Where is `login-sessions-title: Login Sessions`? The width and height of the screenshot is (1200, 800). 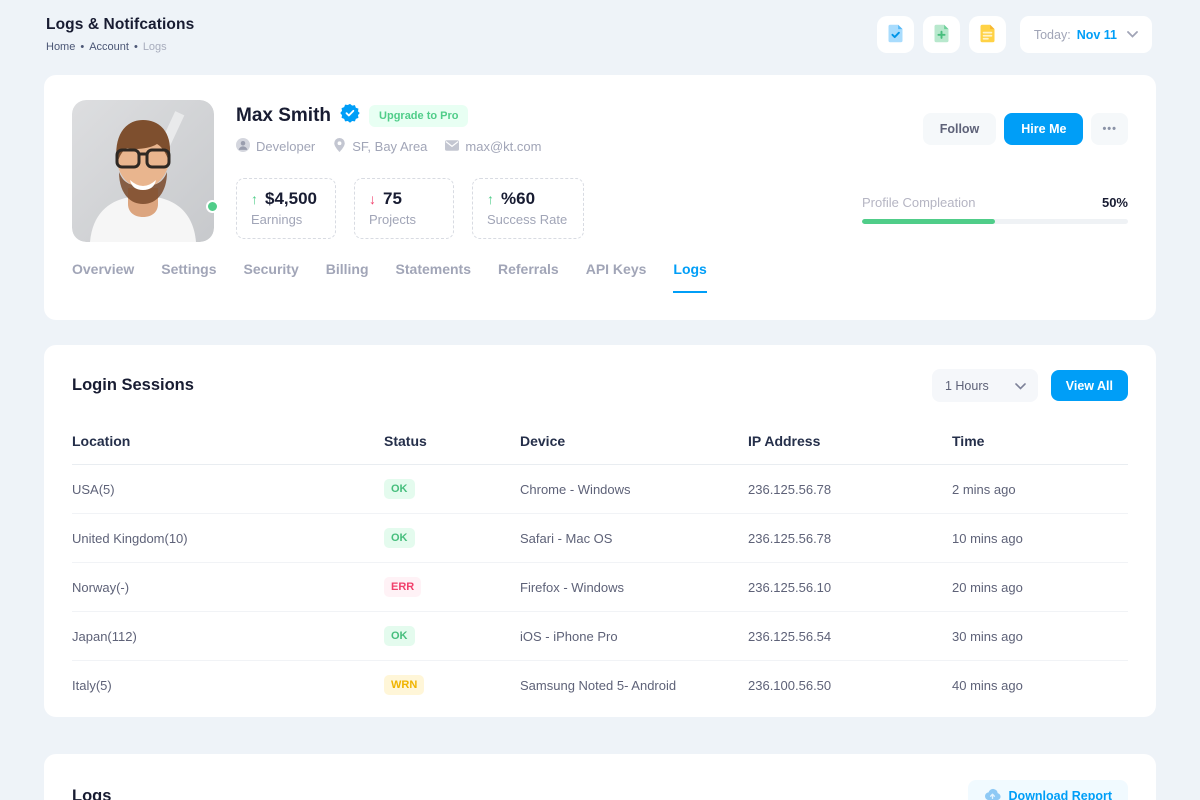 login-sessions-title: Login Sessions is located at coordinates (133, 385).